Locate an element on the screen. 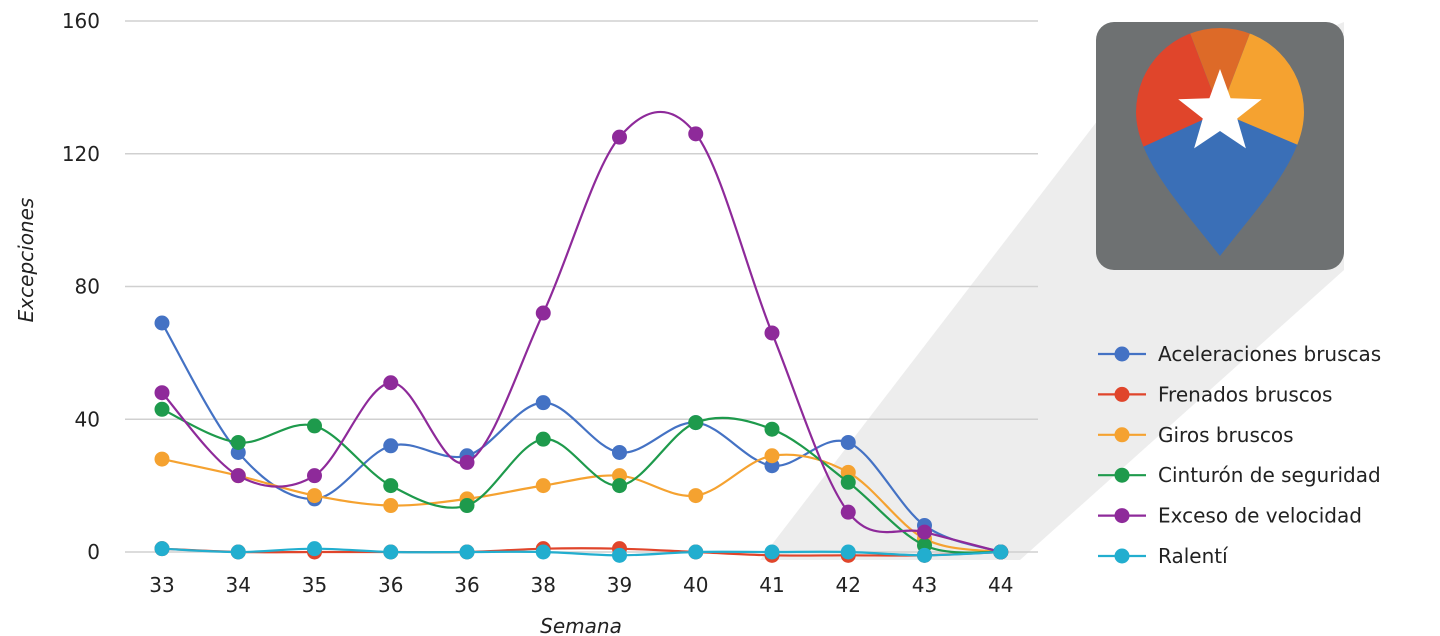 The height and width of the screenshot is (636, 1440). legend-item: Aceleraciones bruscas is located at coordinates (1239, 354).